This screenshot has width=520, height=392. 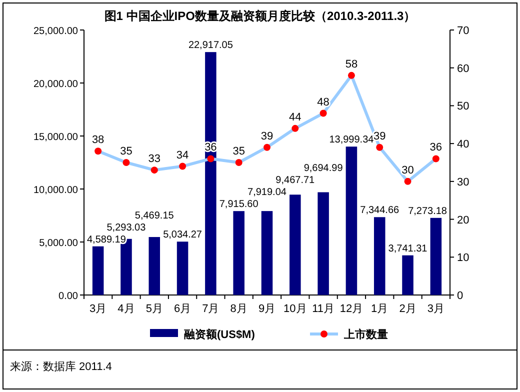 What do you see at coordinates (296, 180) in the screenshot?
I see `data-label: 9,467.71` at bounding box center [296, 180].